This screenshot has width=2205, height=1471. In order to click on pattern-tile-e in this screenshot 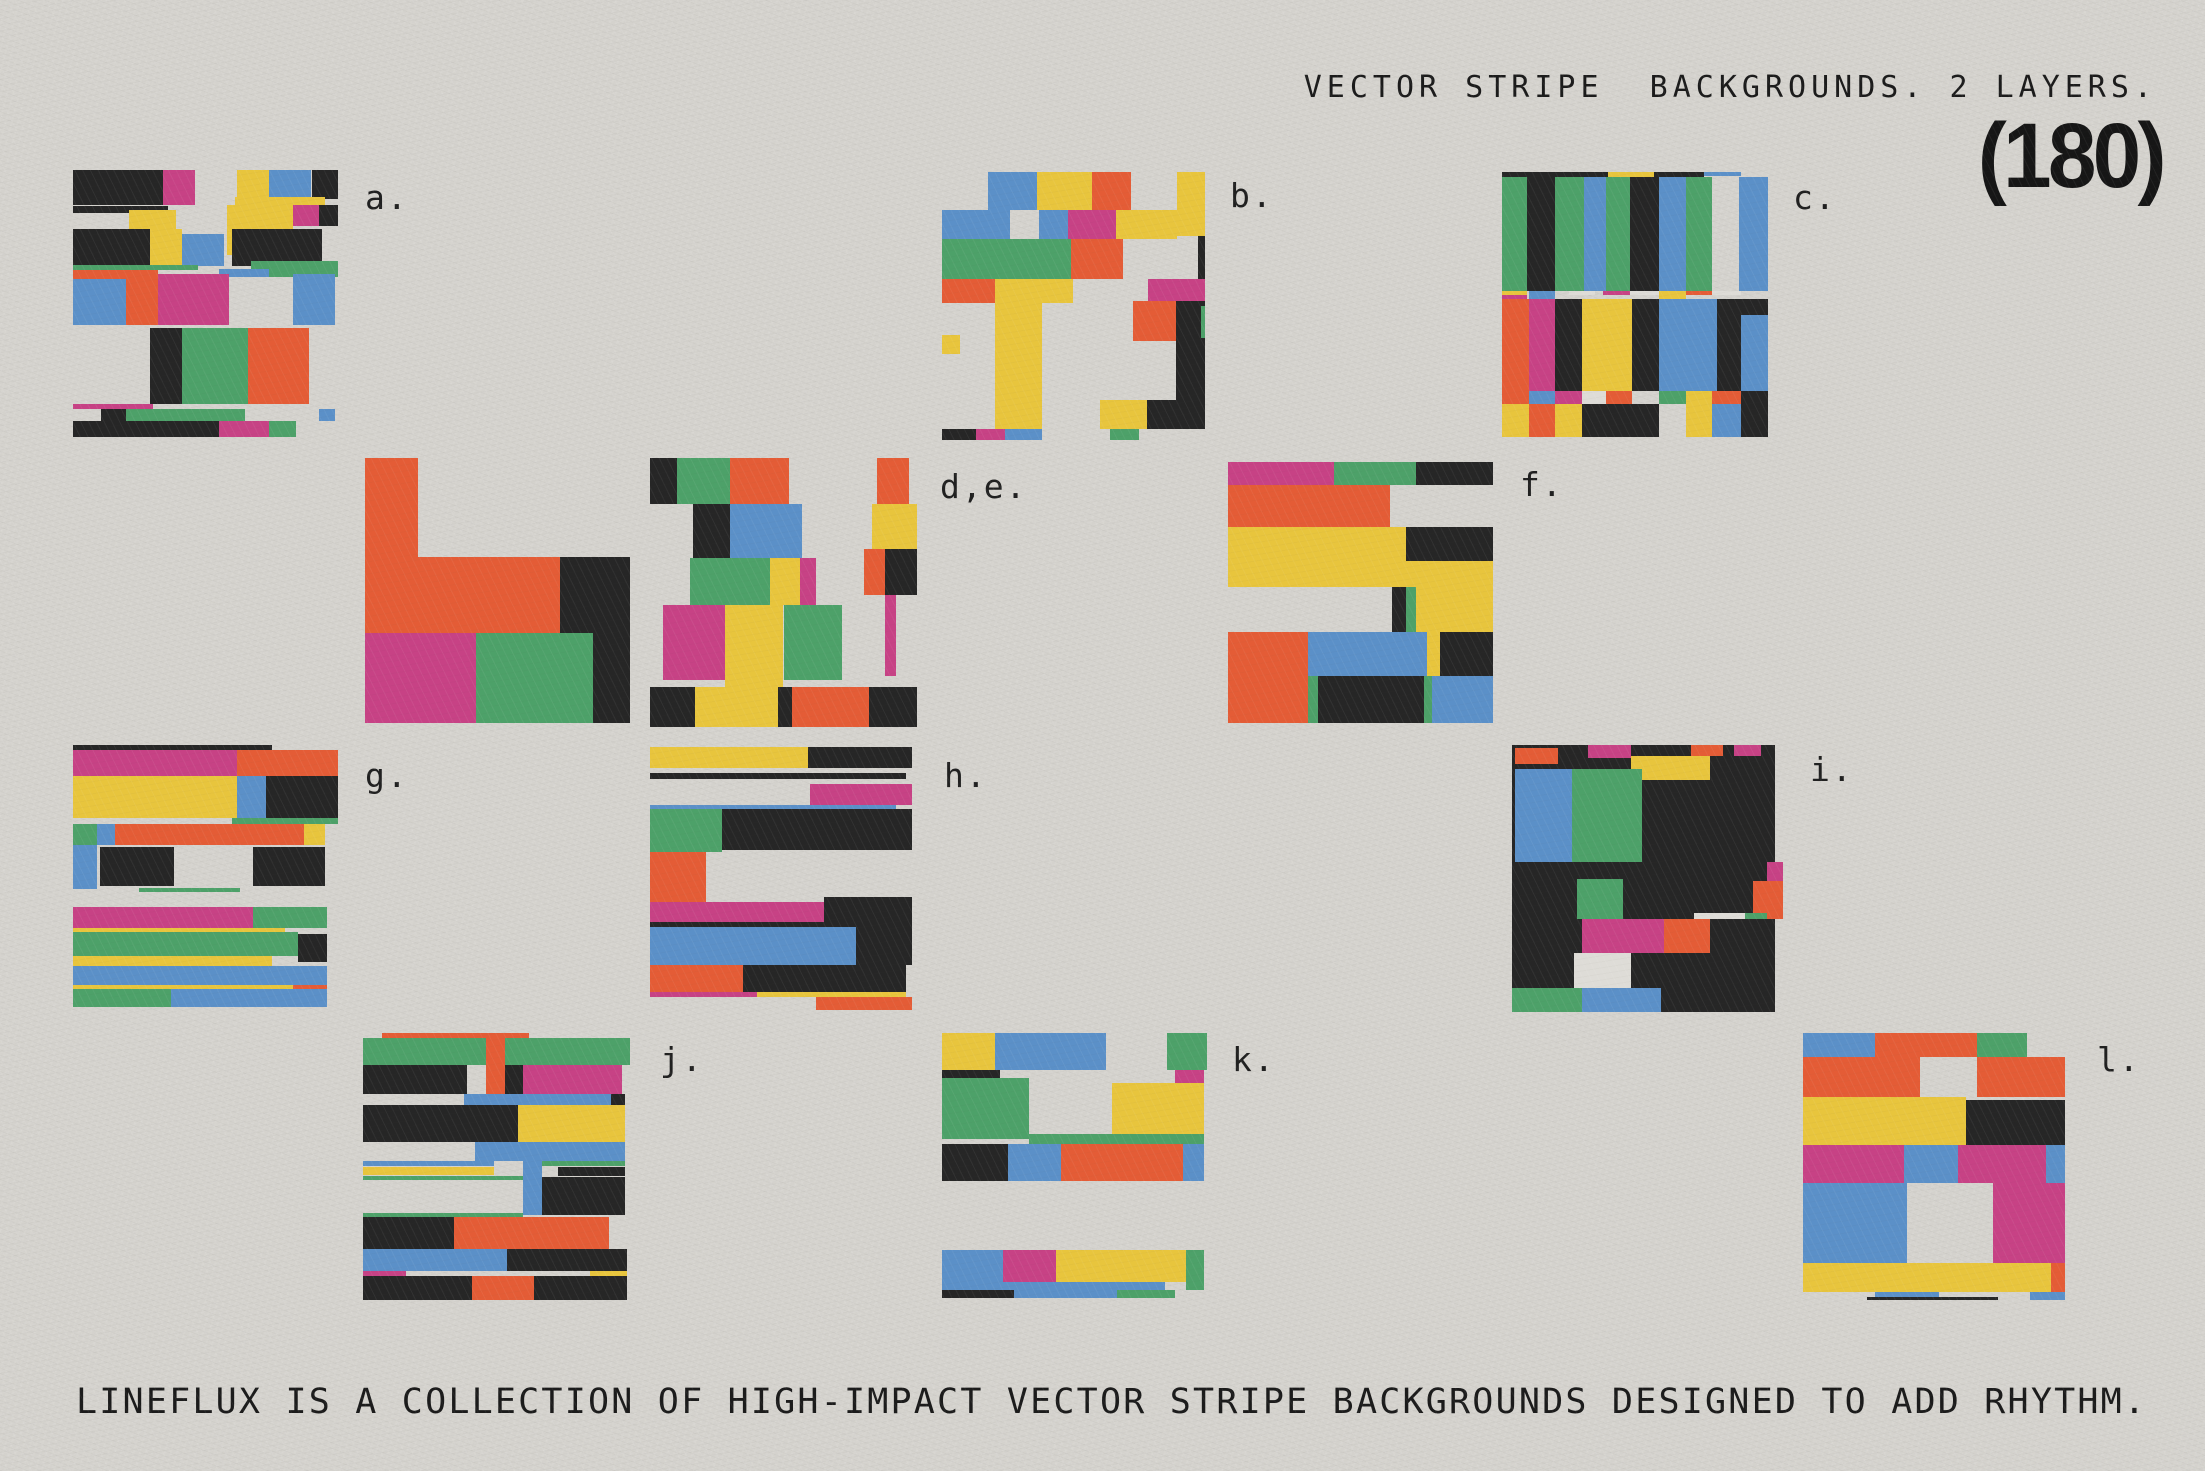, I will do `click(783, 592)`.